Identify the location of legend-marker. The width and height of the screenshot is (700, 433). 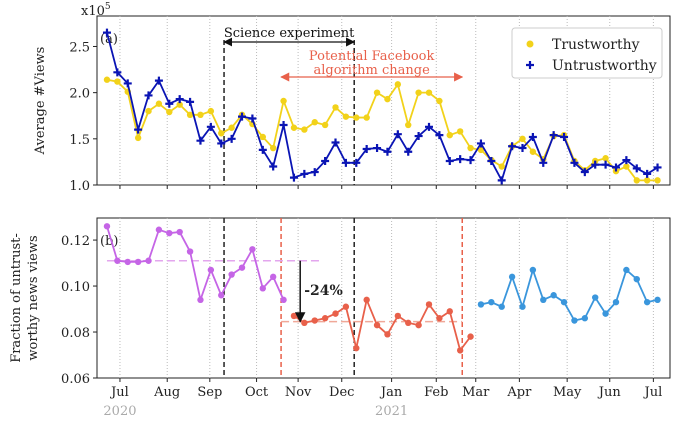
(530, 65).